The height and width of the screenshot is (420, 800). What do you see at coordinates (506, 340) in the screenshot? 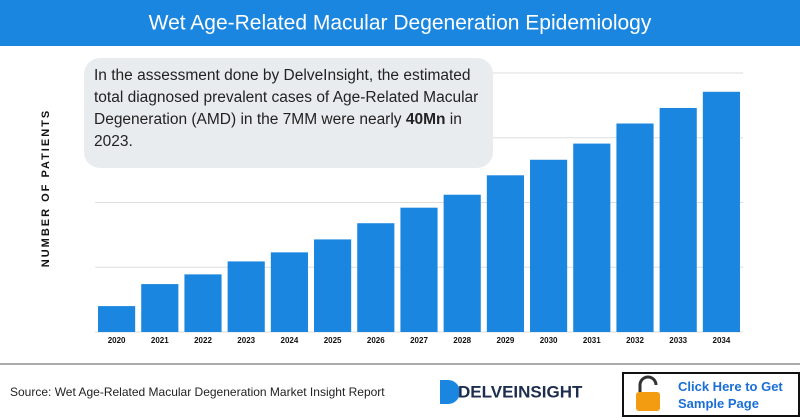
I see `x-tick-label: 2029` at bounding box center [506, 340].